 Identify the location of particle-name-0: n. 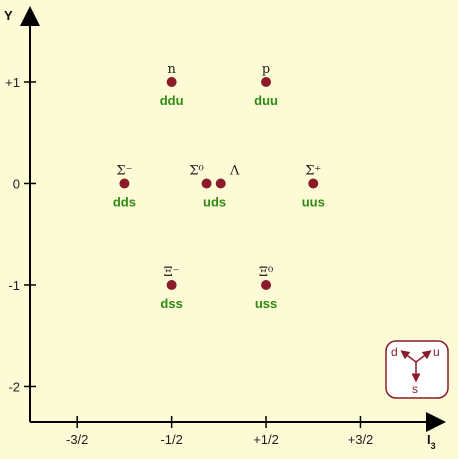
(171, 69).